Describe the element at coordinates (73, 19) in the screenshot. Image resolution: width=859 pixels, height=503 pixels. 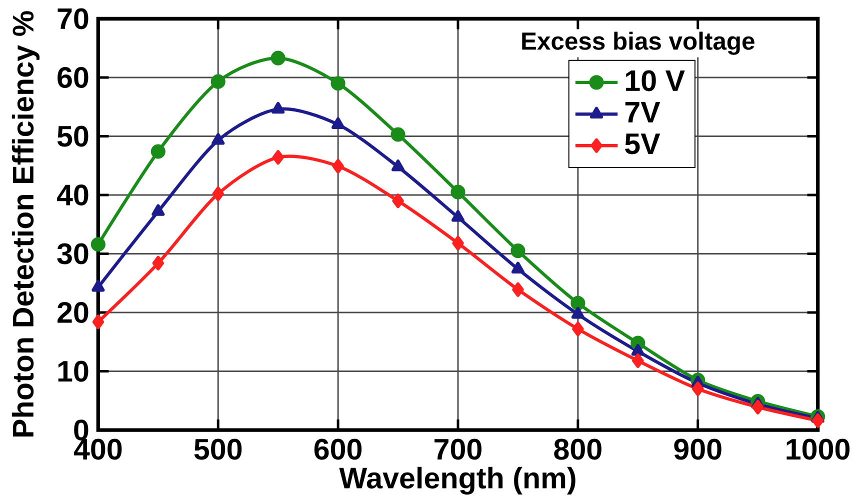
I see `y-tick-label: 70` at that location.